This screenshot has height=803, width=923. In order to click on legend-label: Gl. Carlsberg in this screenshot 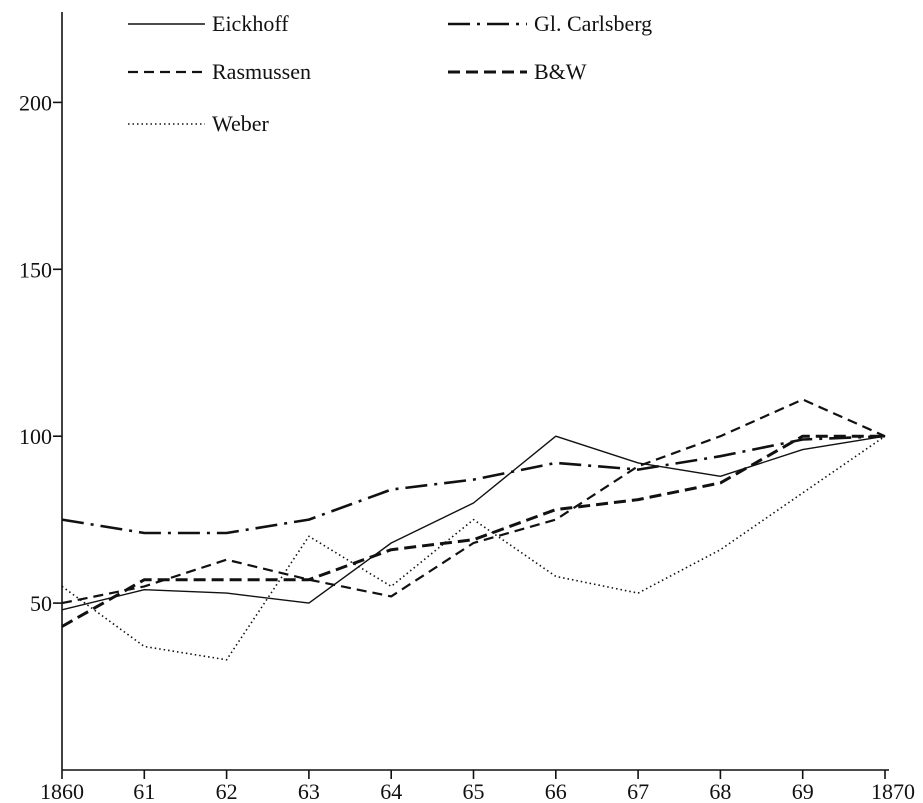, I will do `click(593, 23)`.